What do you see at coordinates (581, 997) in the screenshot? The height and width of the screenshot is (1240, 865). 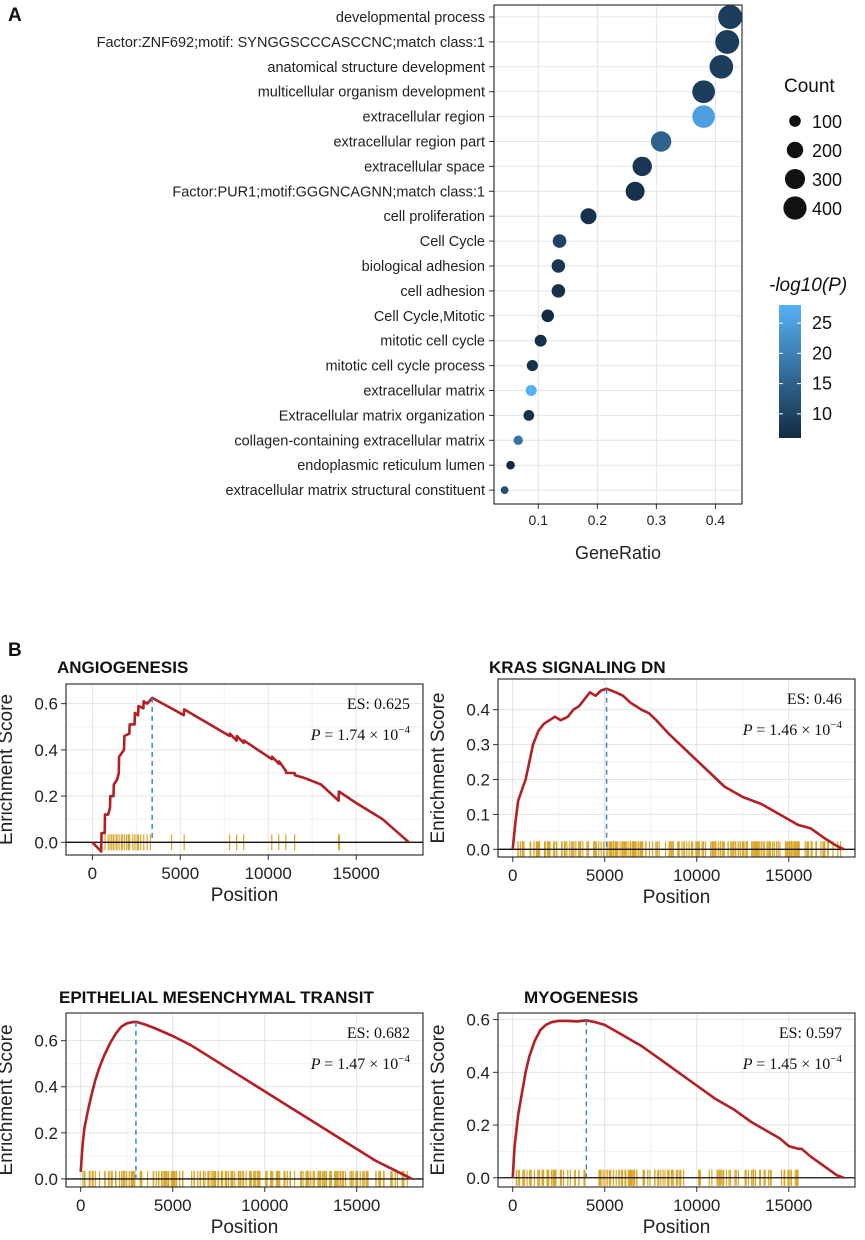 I see `plot-title: MYOGENESIS` at bounding box center [581, 997].